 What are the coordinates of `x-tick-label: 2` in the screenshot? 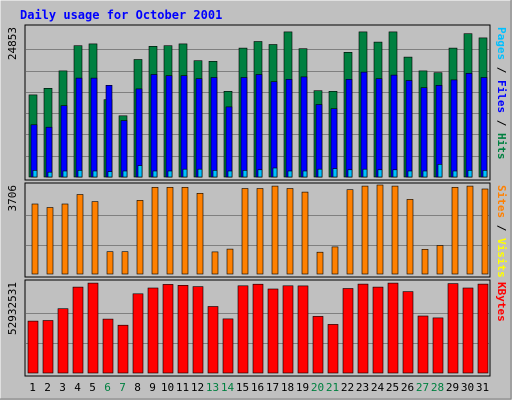 It's located at (47, 387).